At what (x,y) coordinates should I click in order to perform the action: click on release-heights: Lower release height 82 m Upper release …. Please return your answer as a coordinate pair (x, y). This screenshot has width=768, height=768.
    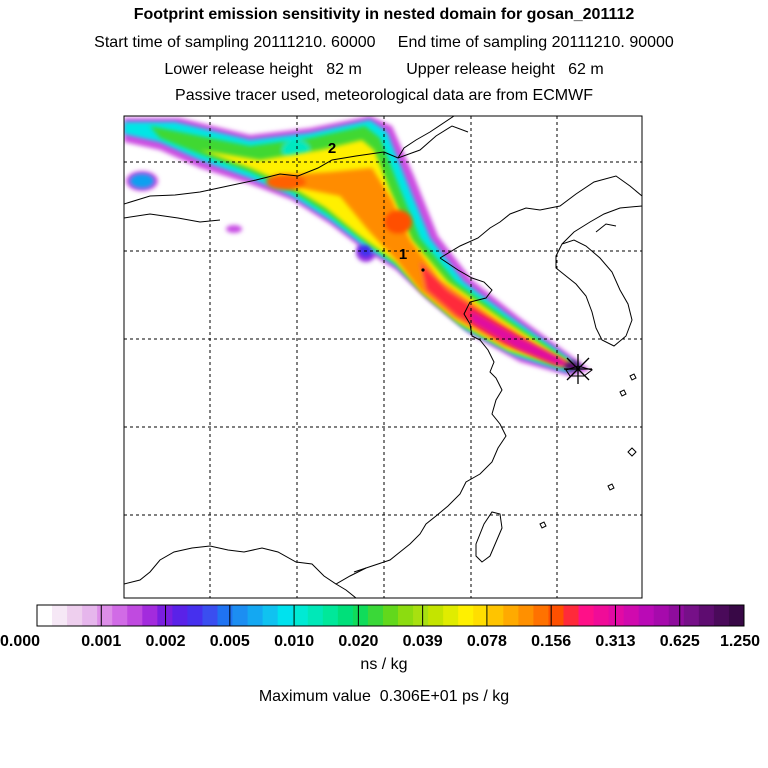
    Looking at the image, I should click on (384, 69).